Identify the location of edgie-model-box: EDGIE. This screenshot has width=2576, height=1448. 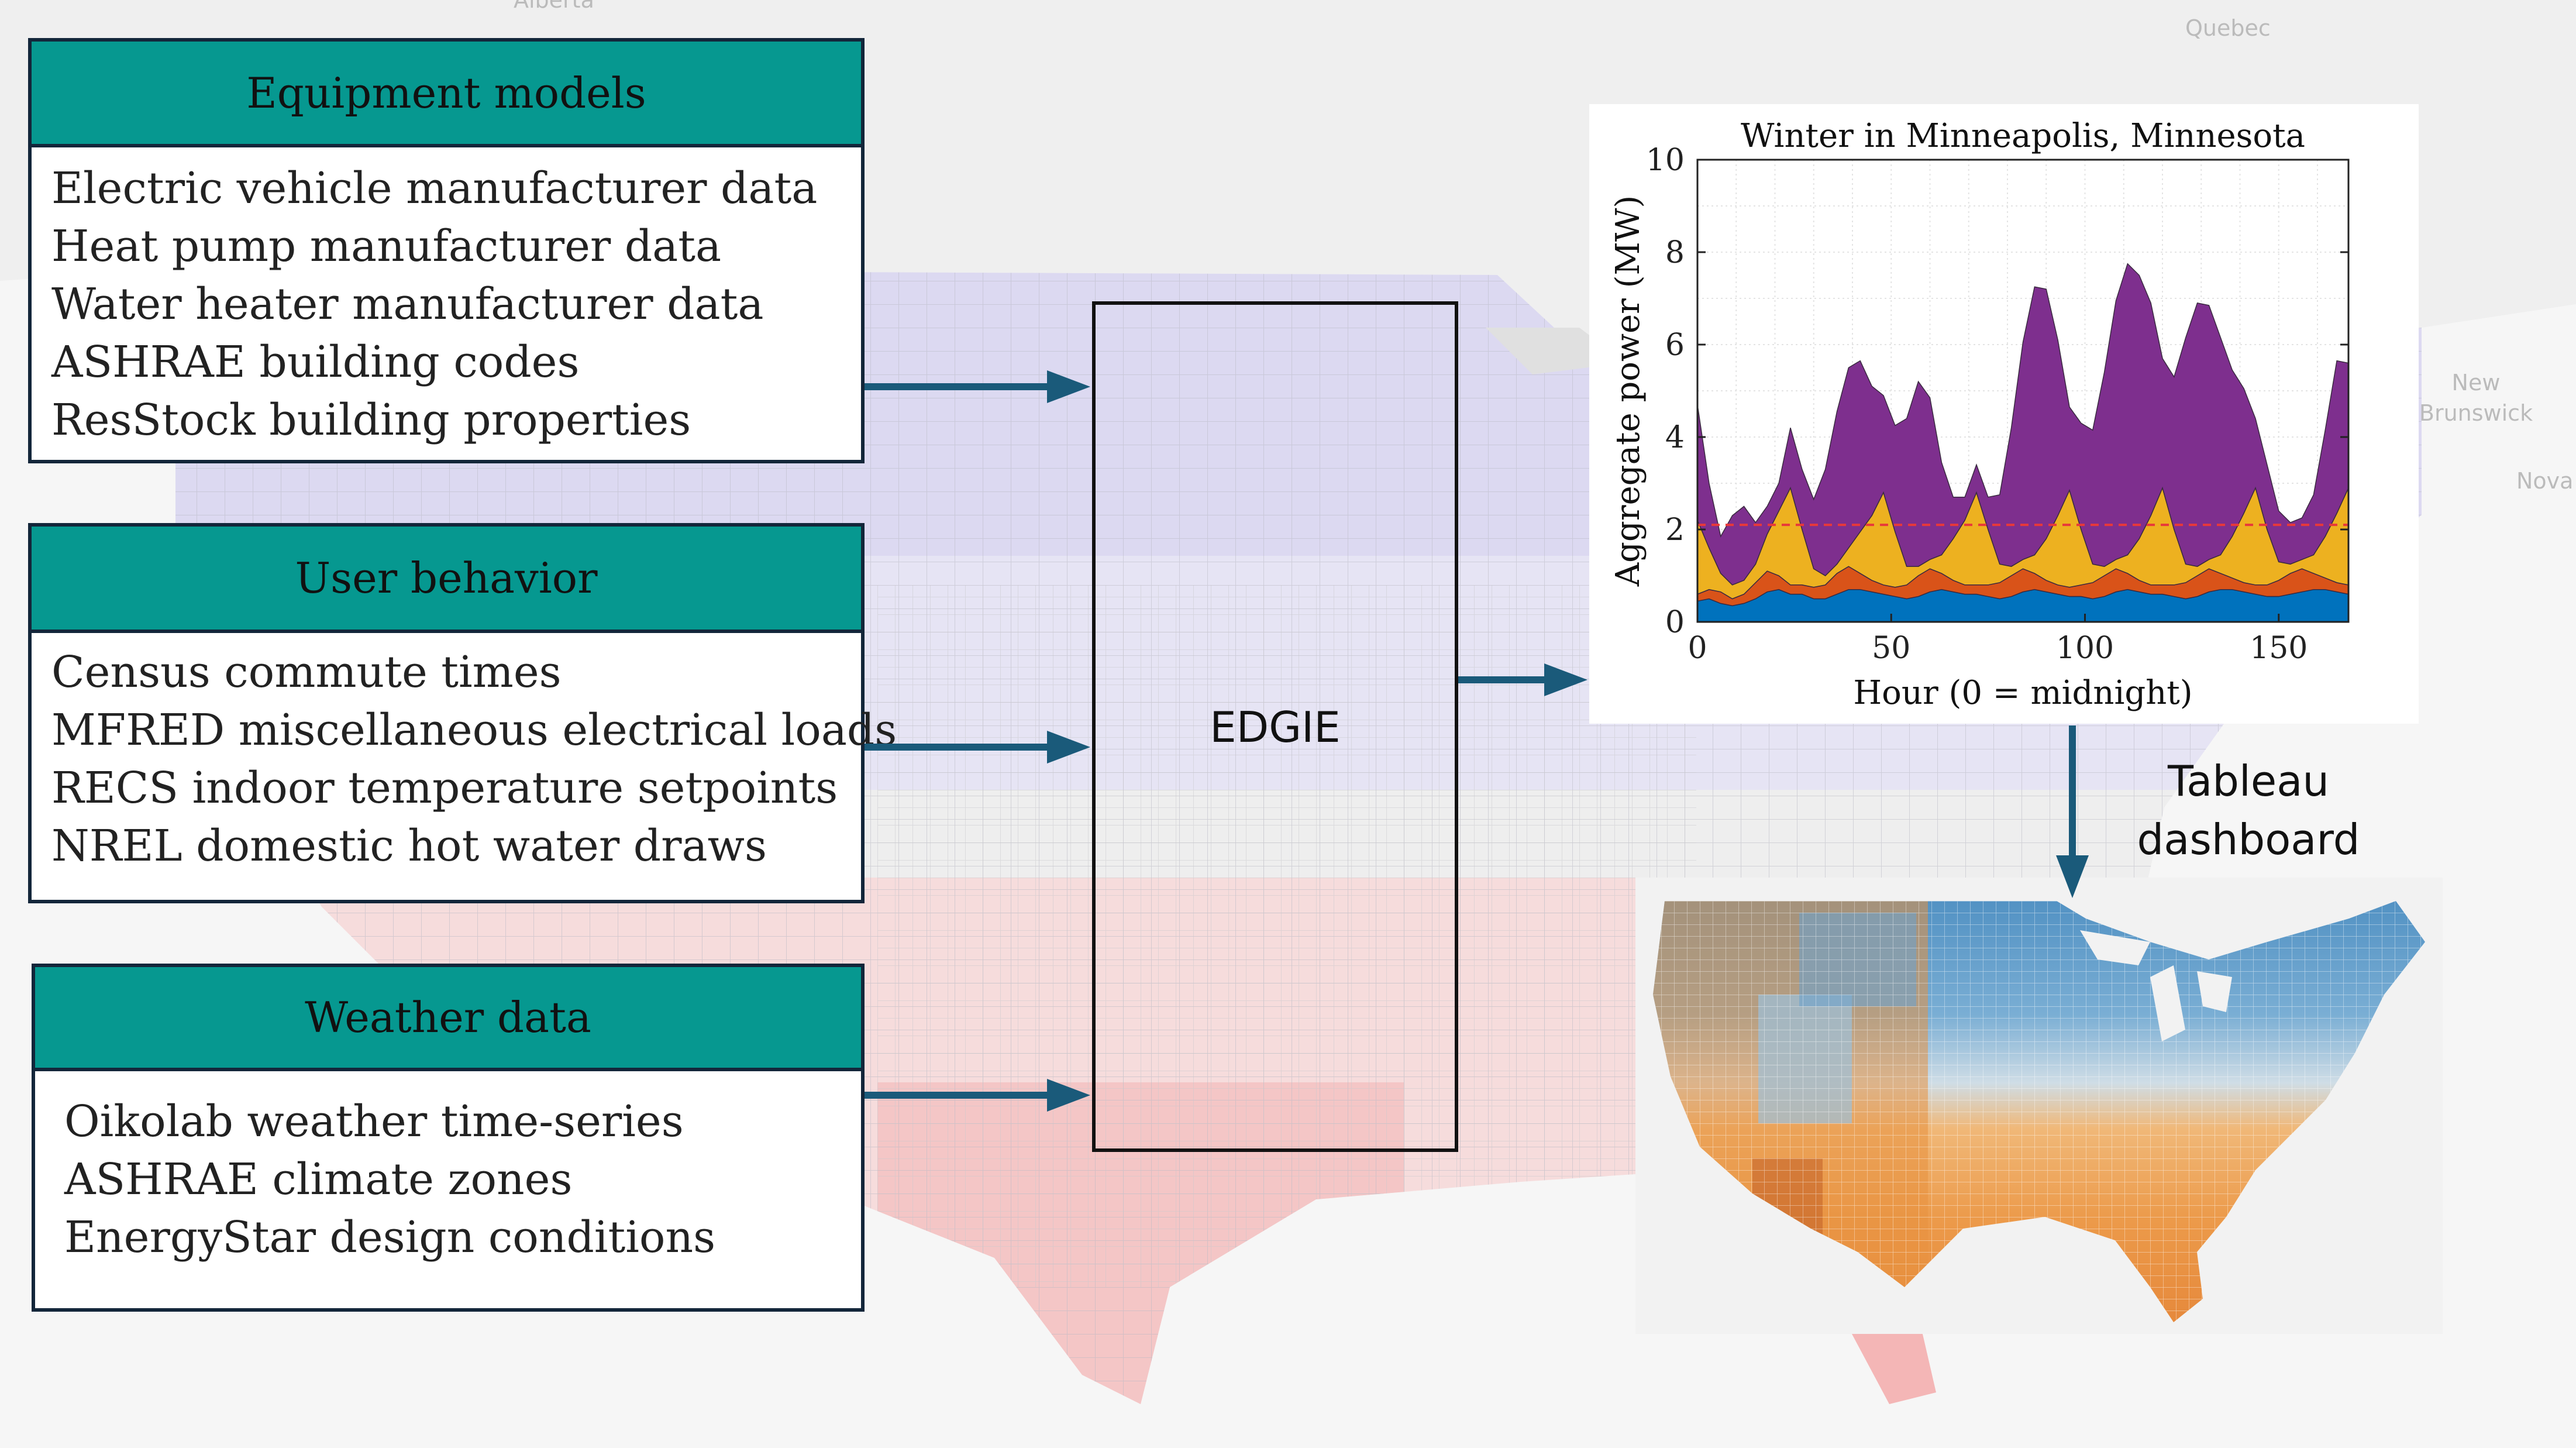
(1275, 726).